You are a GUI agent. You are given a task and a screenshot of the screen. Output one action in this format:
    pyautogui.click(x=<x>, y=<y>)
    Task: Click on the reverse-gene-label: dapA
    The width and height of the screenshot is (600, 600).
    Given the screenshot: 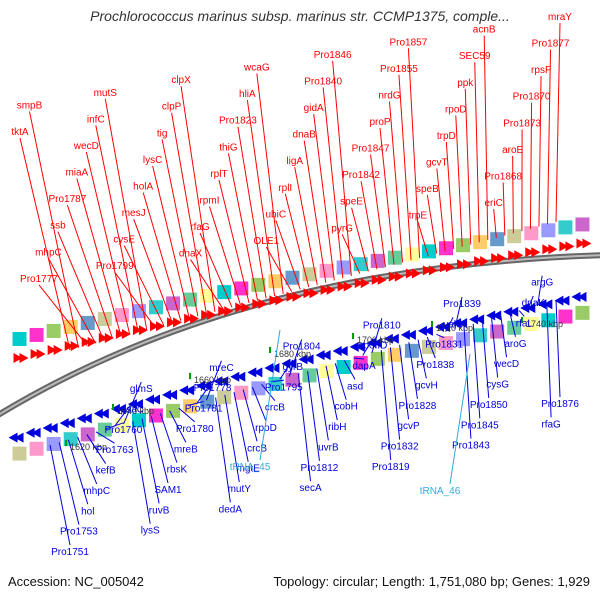 What is the action you would take?
    pyautogui.click(x=364, y=366)
    